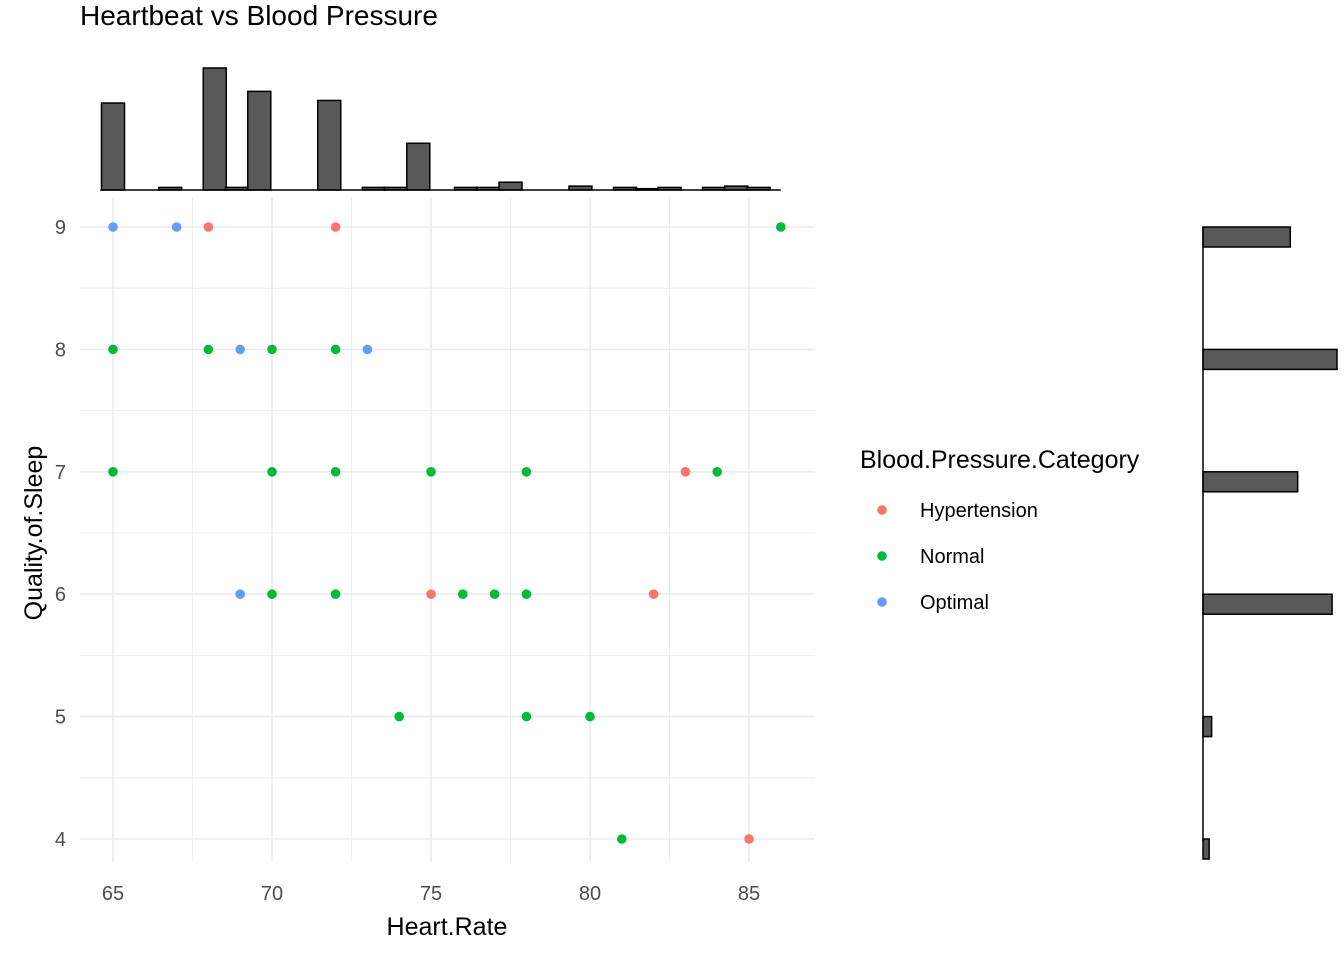 The width and height of the screenshot is (1344, 960). Describe the element at coordinates (60, 595) in the screenshot. I see `y-tick-label: 6` at that location.